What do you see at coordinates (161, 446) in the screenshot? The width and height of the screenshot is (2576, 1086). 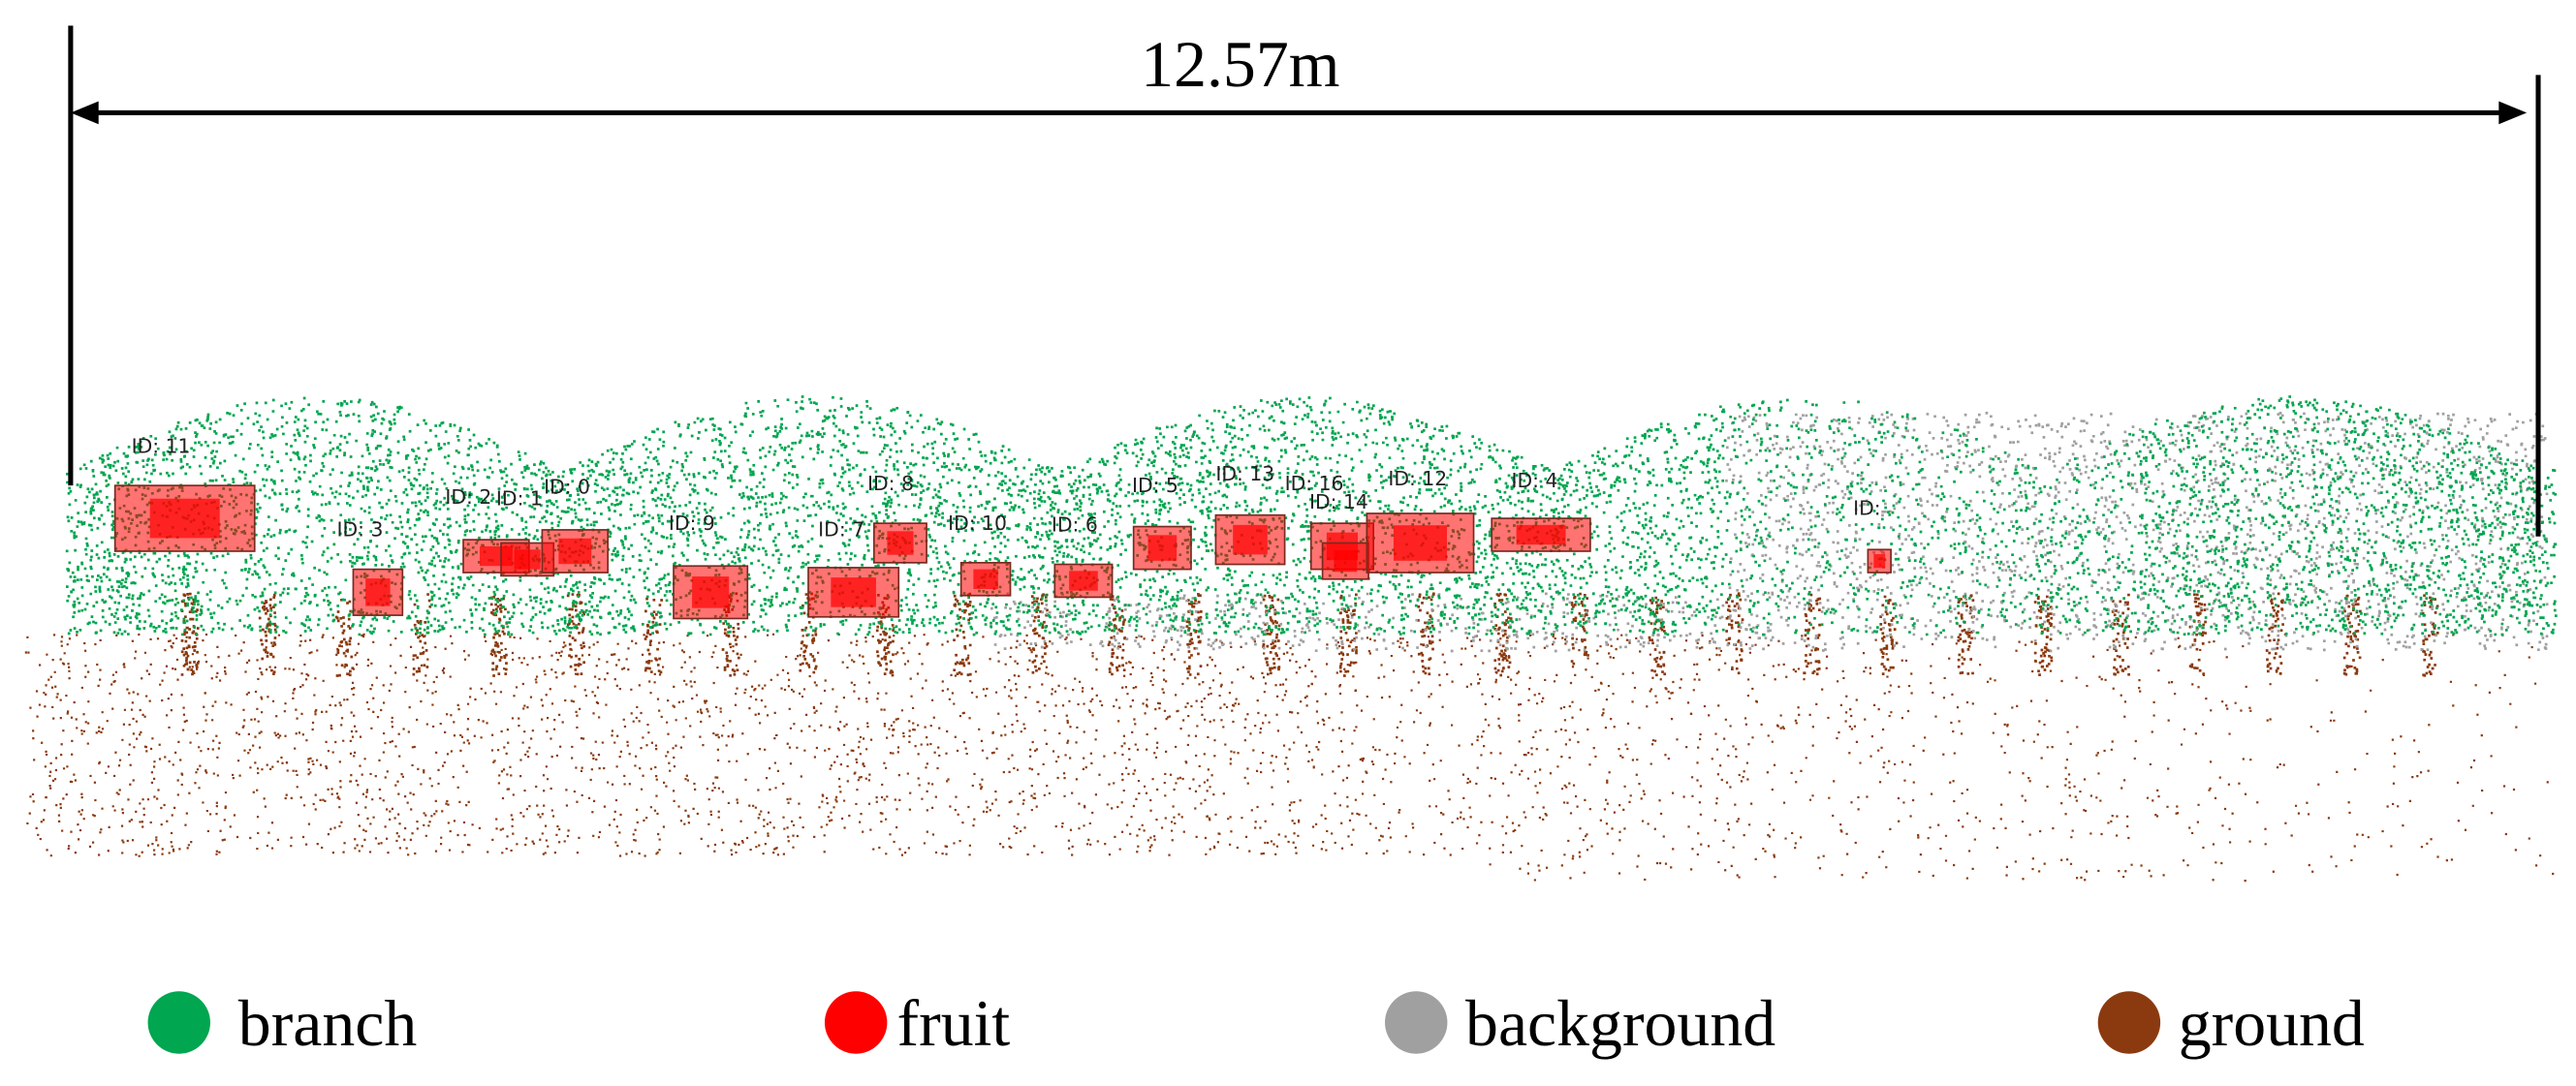 I see `detection-label: ID: 11` at bounding box center [161, 446].